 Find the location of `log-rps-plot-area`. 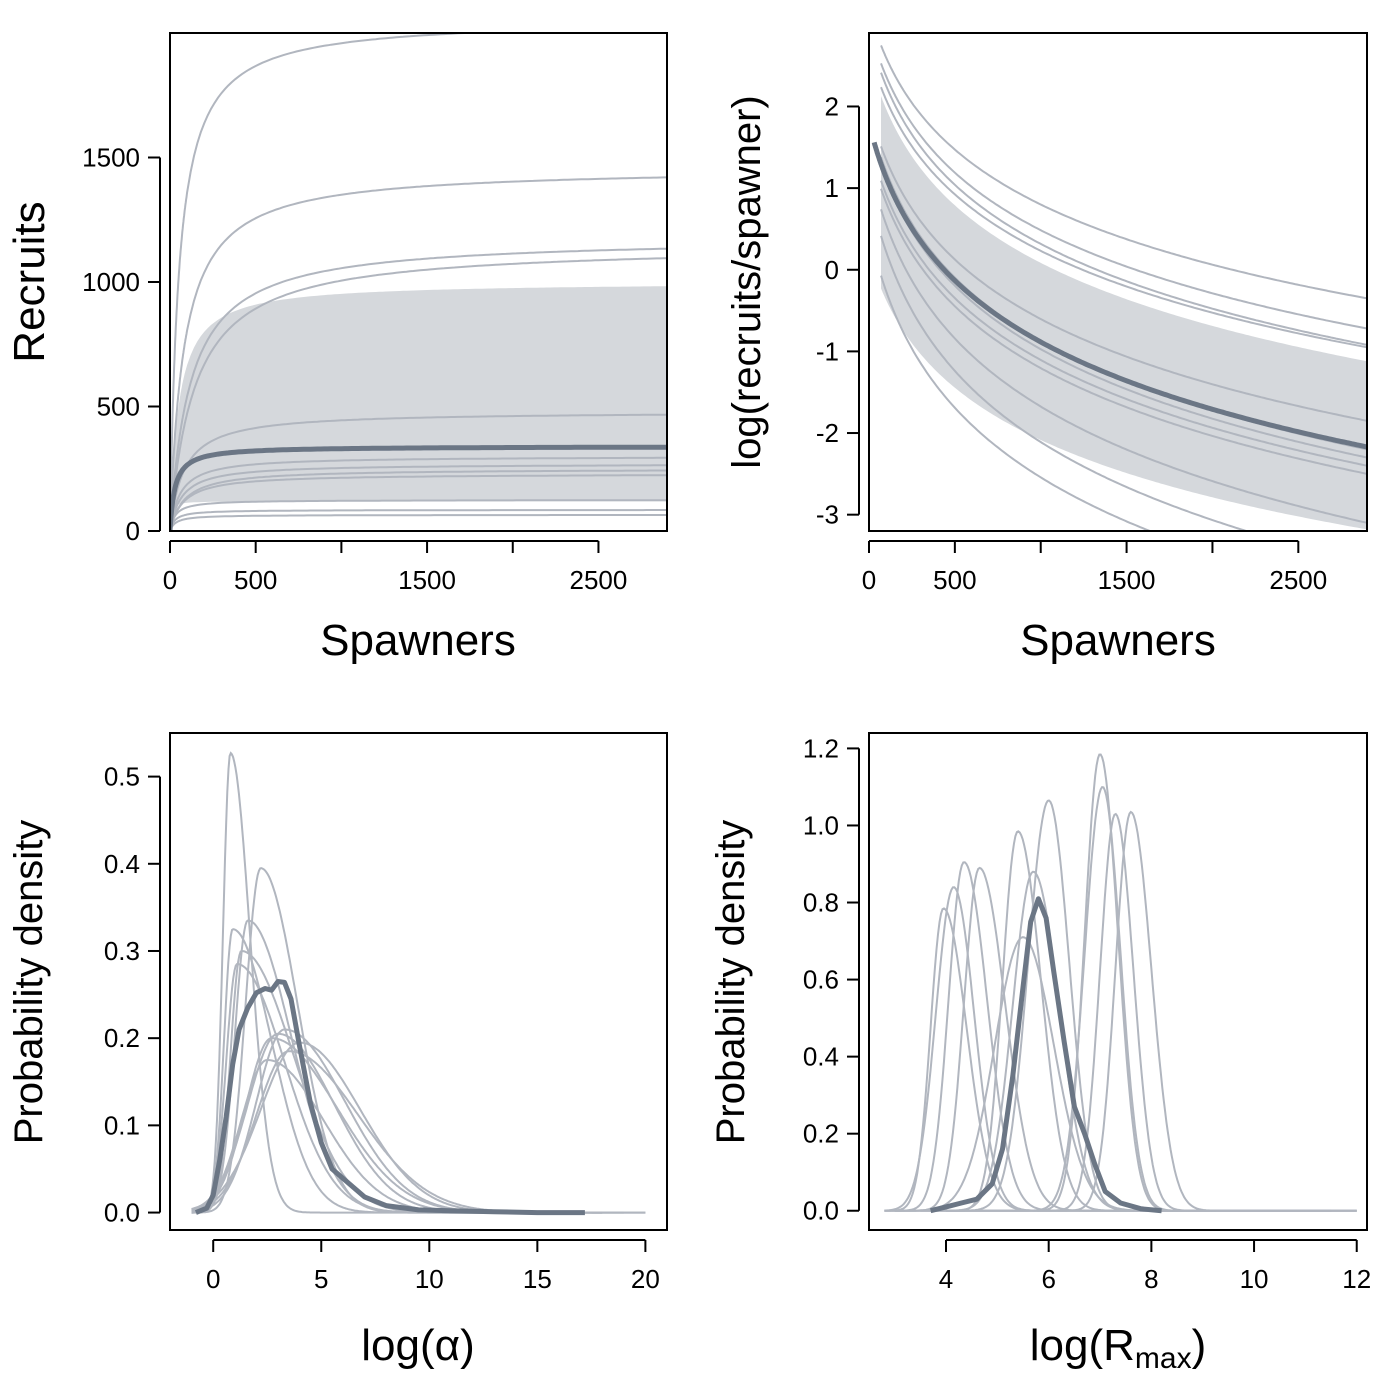

log-rps-plot-area is located at coordinates (1119, 287).